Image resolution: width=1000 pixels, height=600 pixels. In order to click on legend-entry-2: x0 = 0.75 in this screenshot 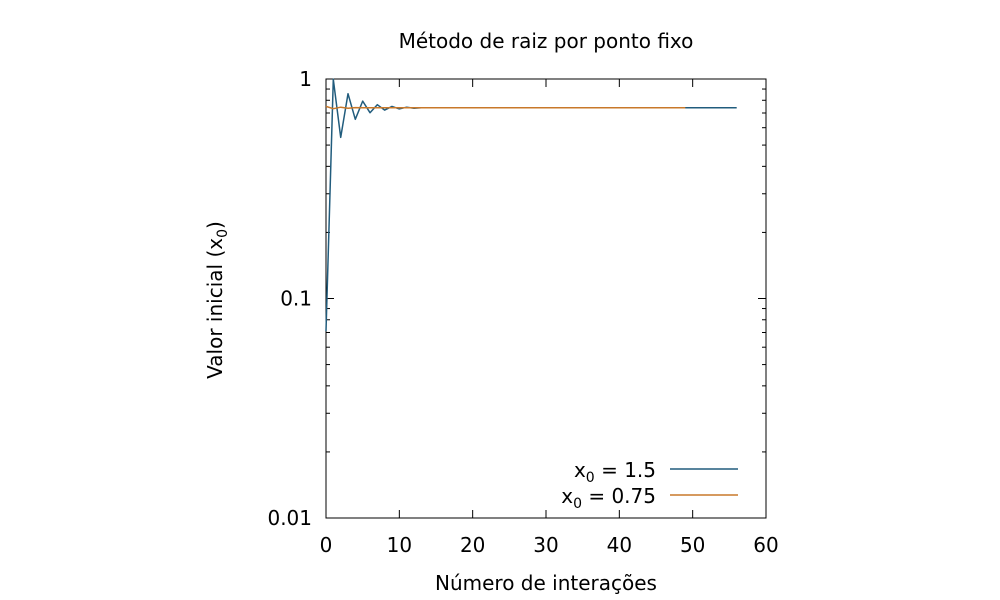, I will do `click(649, 498)`.